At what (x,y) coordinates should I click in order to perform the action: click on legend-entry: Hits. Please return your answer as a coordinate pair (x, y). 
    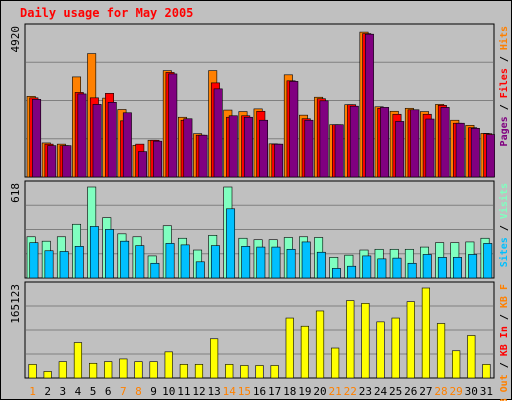
    Looking at the image, I should click on (504, 38).